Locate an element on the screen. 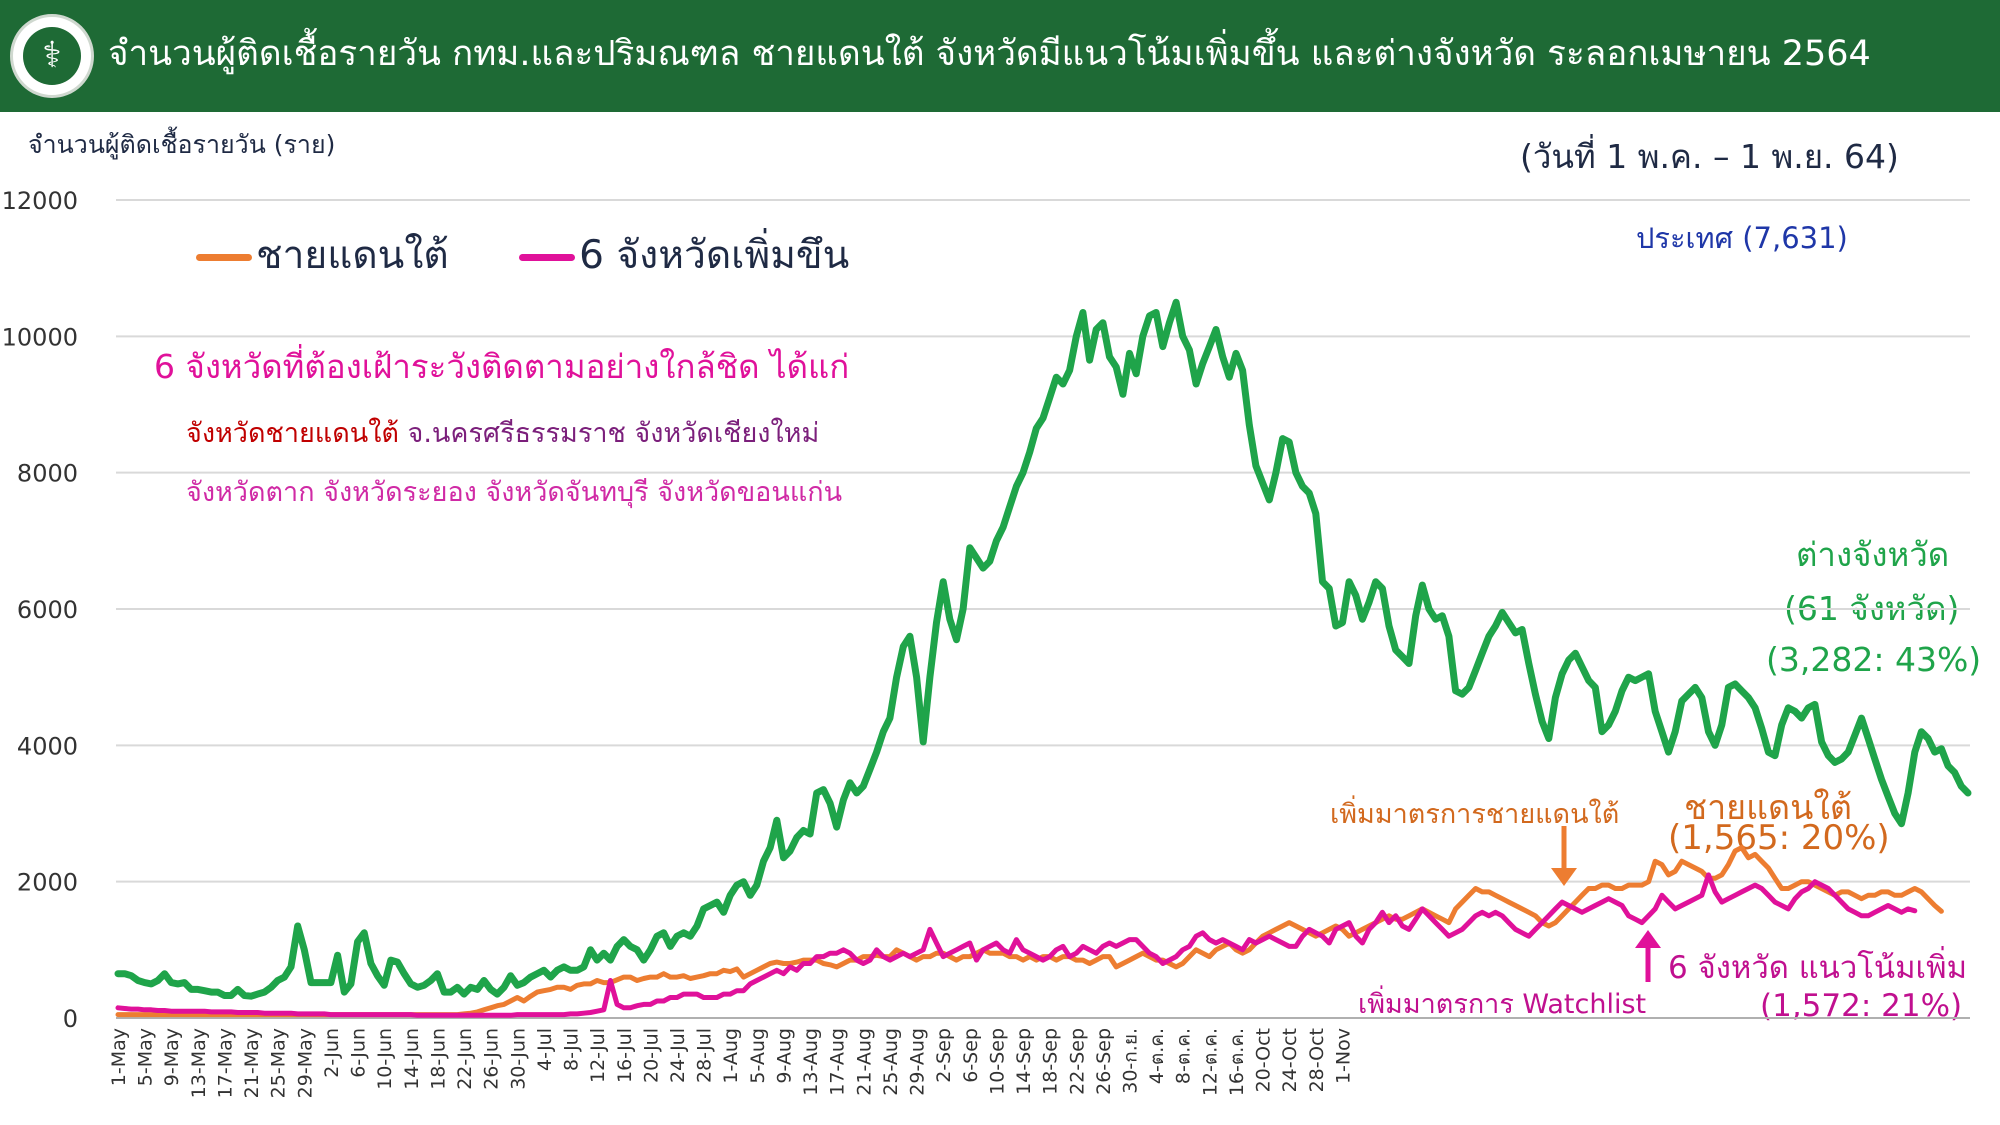 The image size is (2000, 1125). x-tick-label: 6-Jun is located at coordinates (359, 1053).